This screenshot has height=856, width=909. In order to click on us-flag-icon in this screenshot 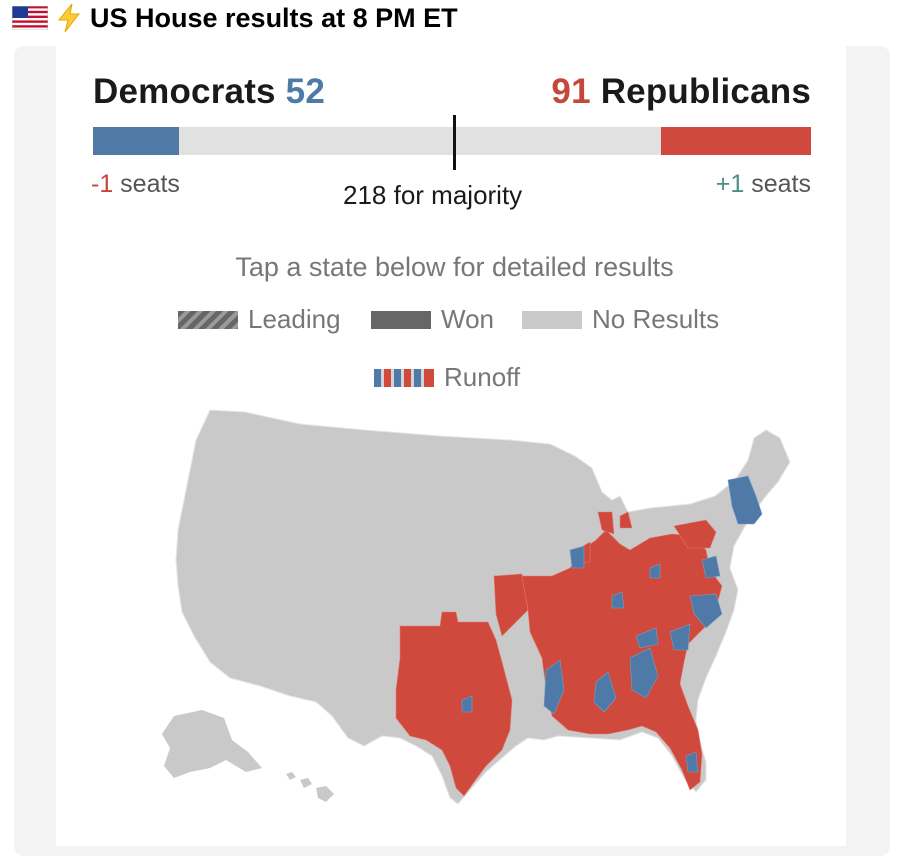, I will do `click(30, 18)`.